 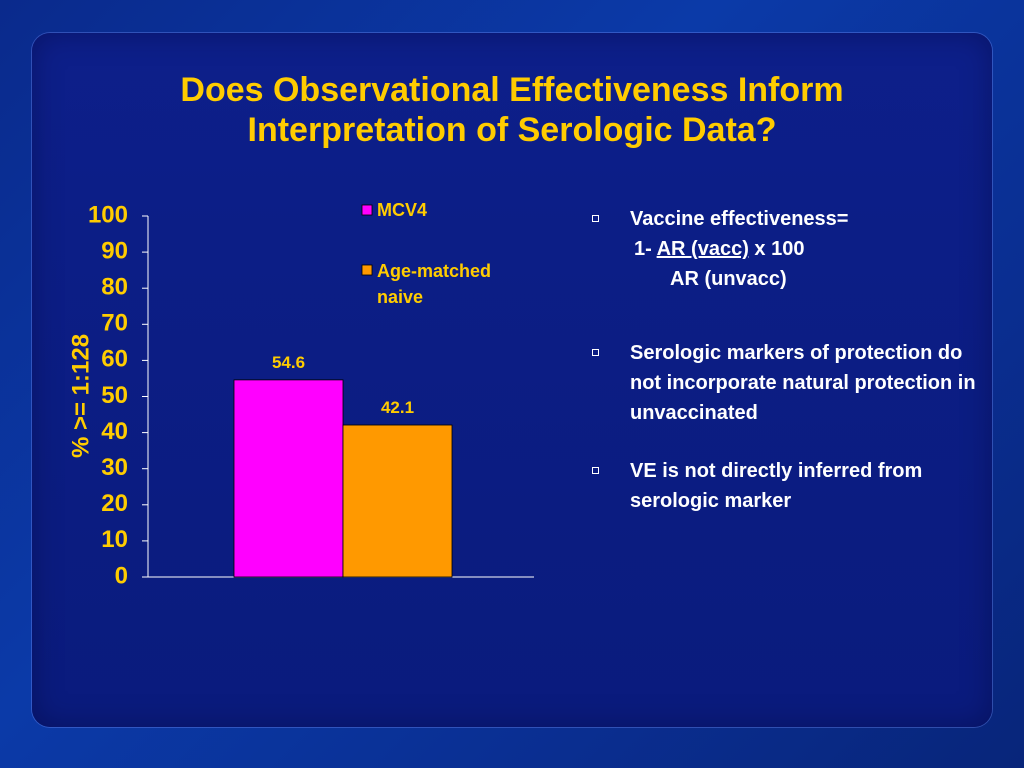 I want to click on formula-denominator: AR (unvacc), so click(x=728, y=279).